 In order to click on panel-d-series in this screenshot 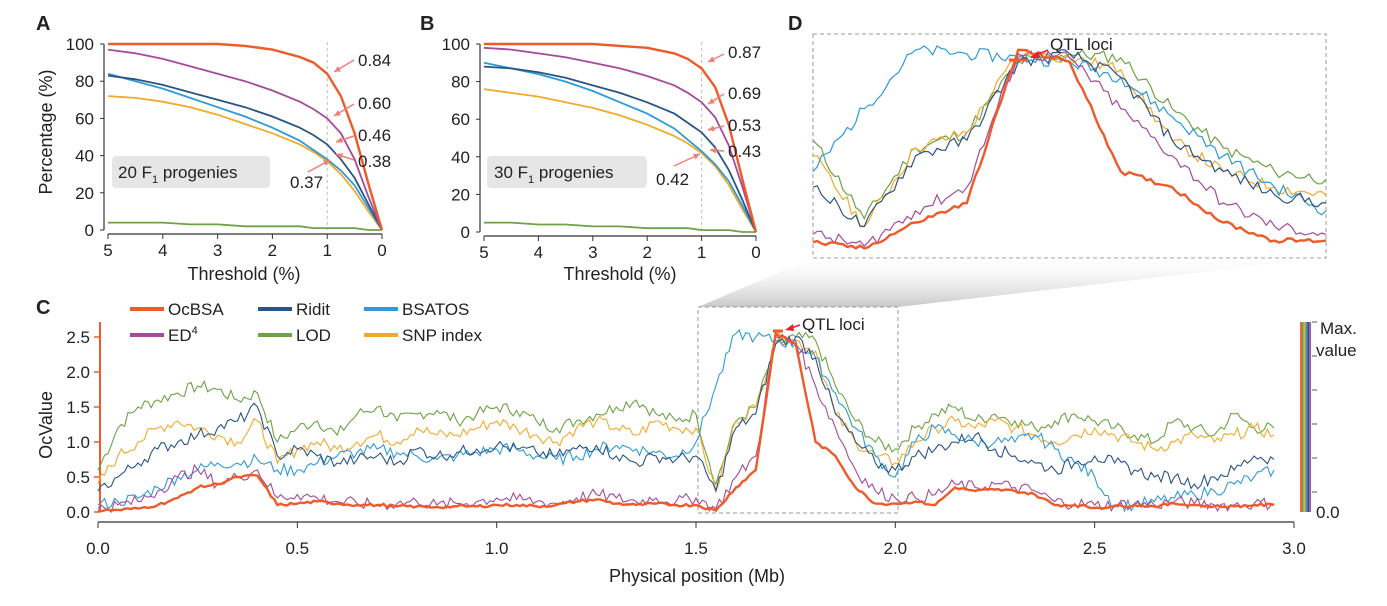, I will do `click(1069, 147)`.